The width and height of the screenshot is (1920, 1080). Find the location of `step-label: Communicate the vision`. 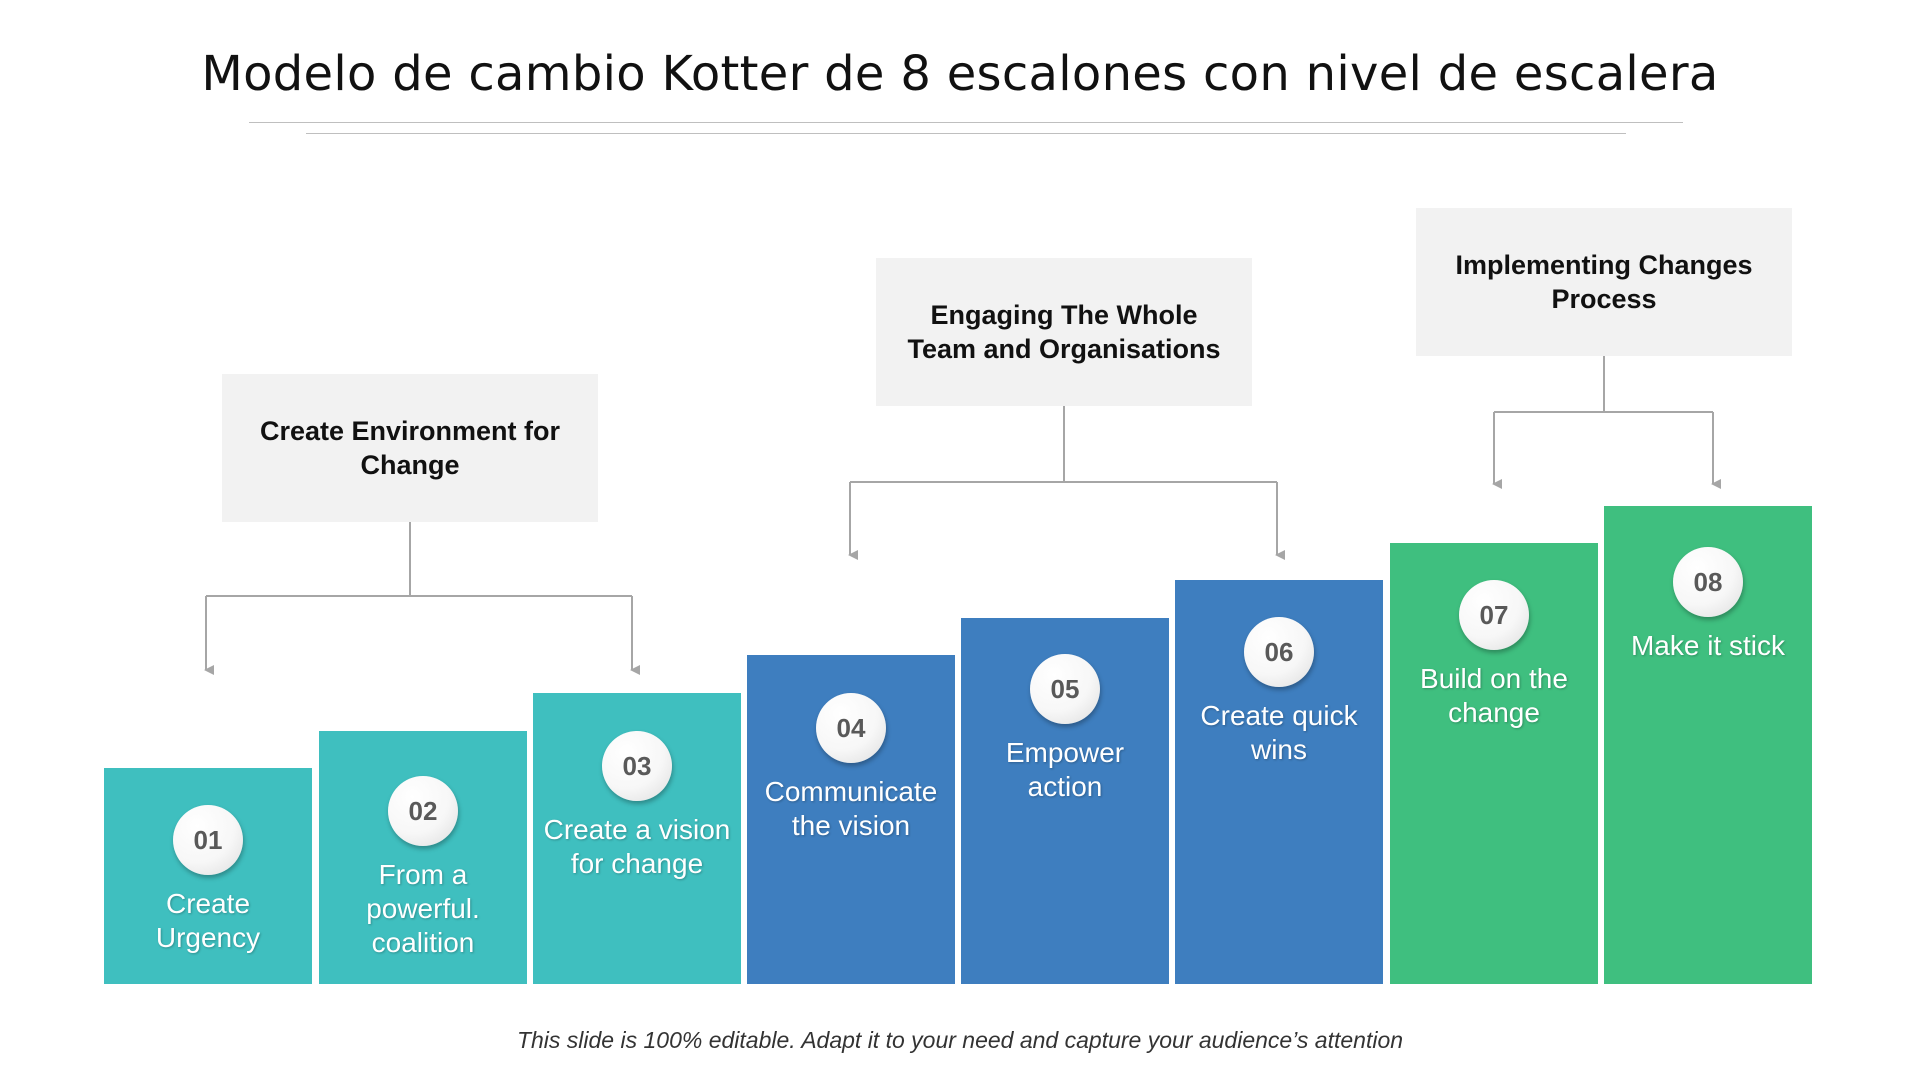

step-label: Communicate the vision is located at coordinates (851, 808).